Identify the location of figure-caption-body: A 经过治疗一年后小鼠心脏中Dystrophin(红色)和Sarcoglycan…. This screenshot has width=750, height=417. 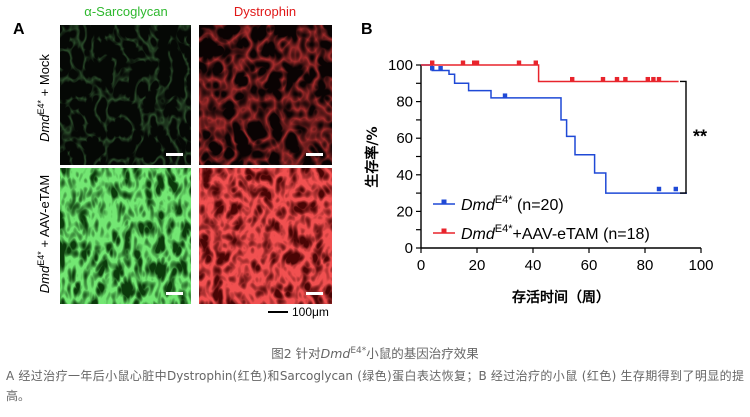
(375, 386).